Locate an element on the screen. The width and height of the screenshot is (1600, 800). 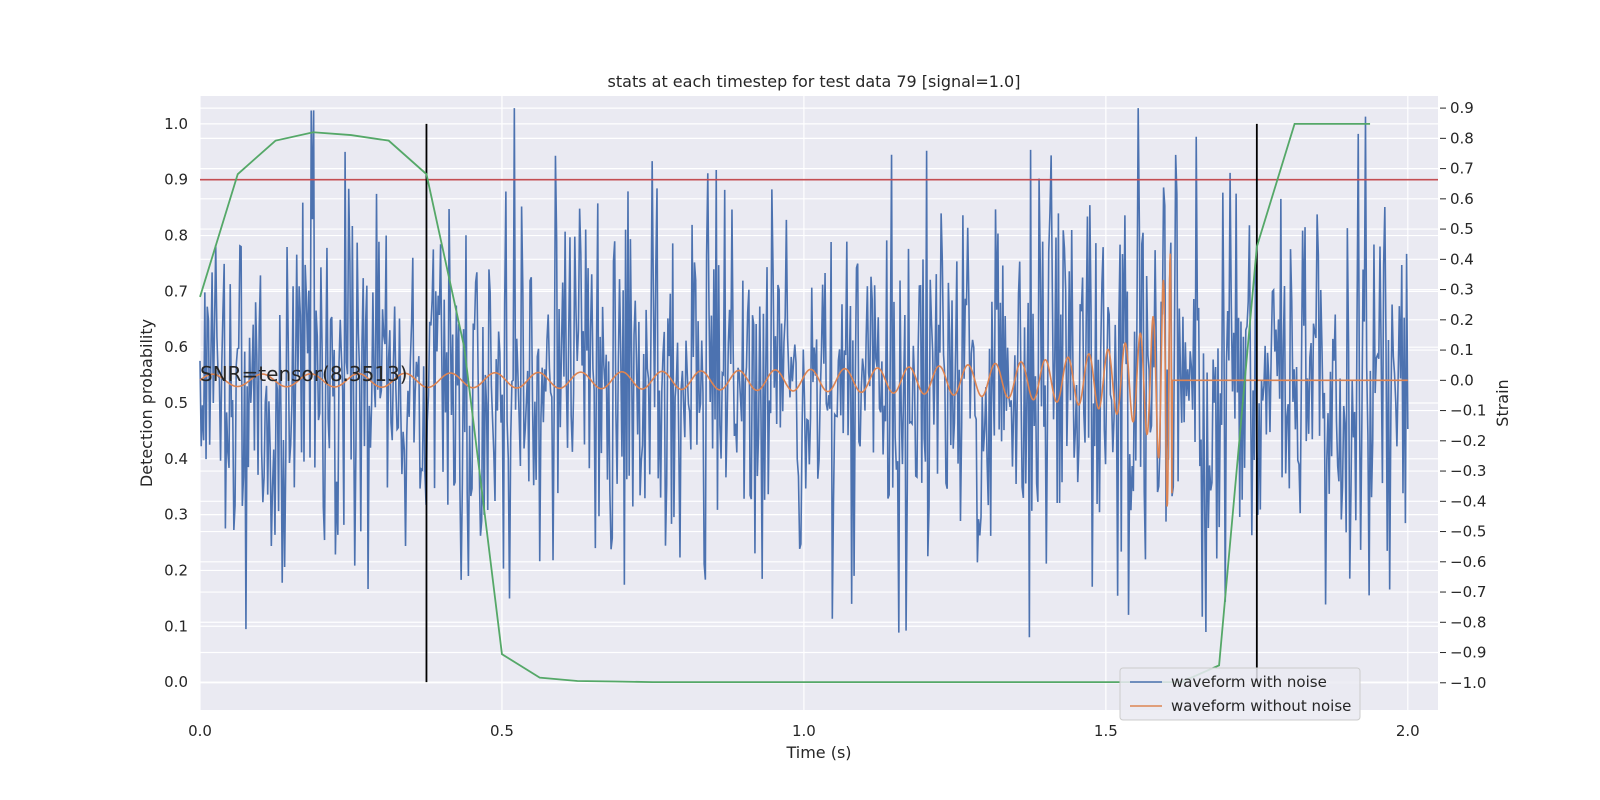
right-tick-label: 0.8 is located at coordinates (1462, 138).